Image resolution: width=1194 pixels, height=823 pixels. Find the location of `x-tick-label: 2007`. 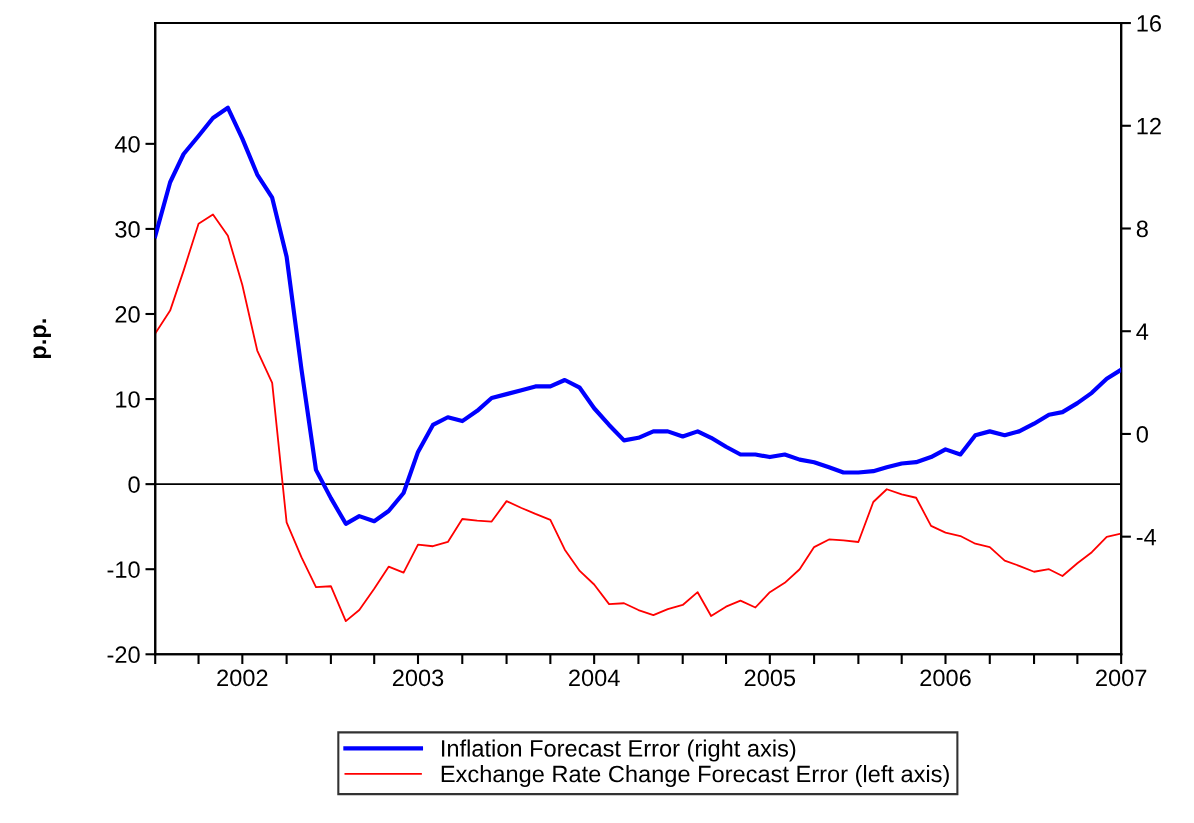

x-tick-label: 2007 is located at coordinates (1121, 678).